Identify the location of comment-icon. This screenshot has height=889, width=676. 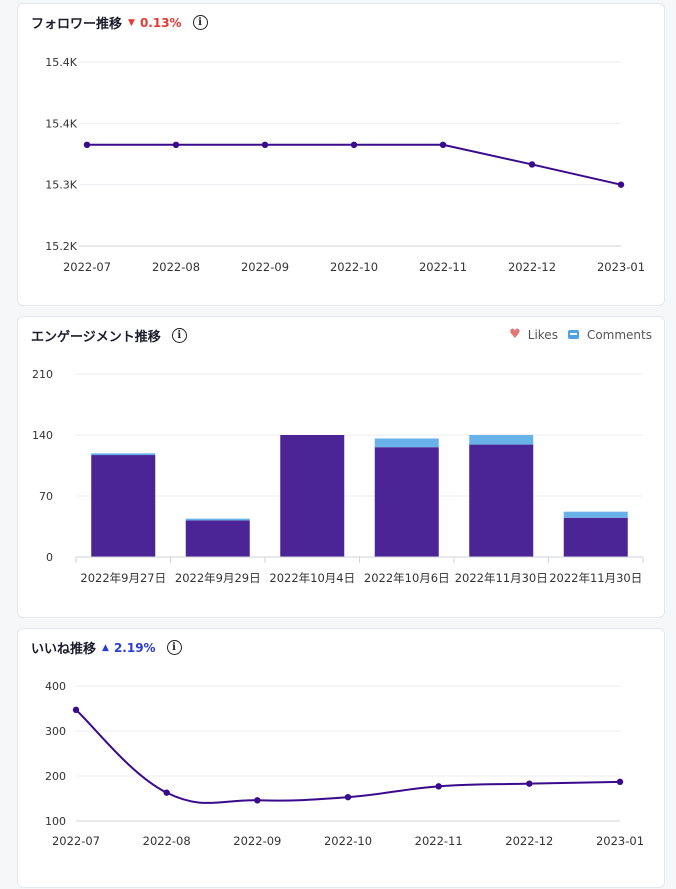
(573, 334).